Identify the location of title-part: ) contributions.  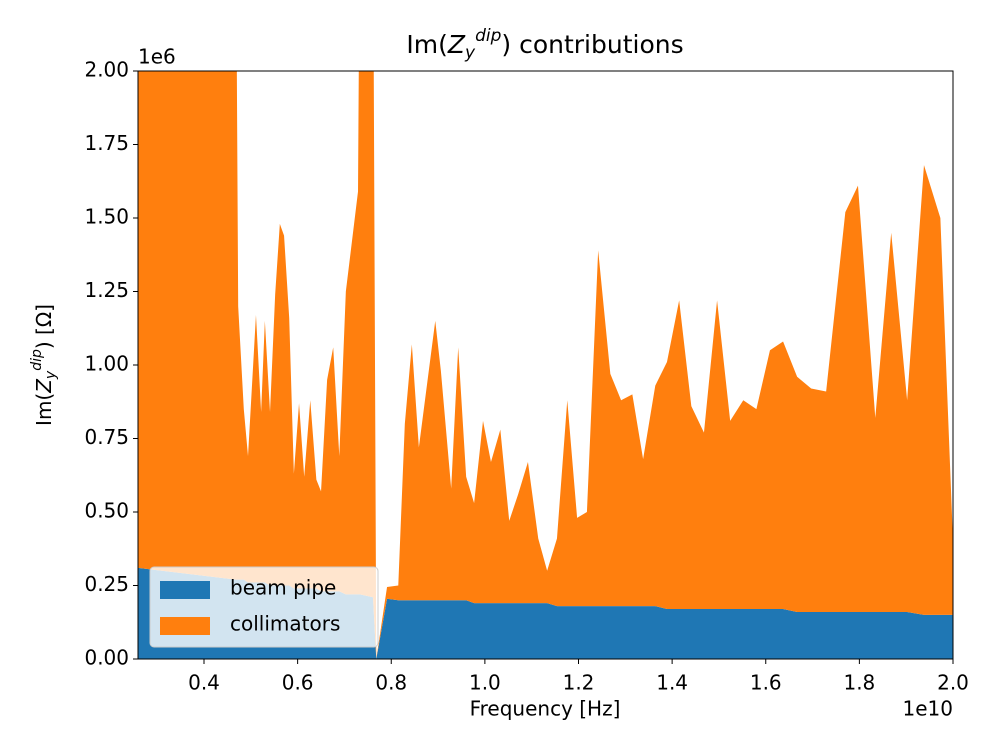
(592, 44).